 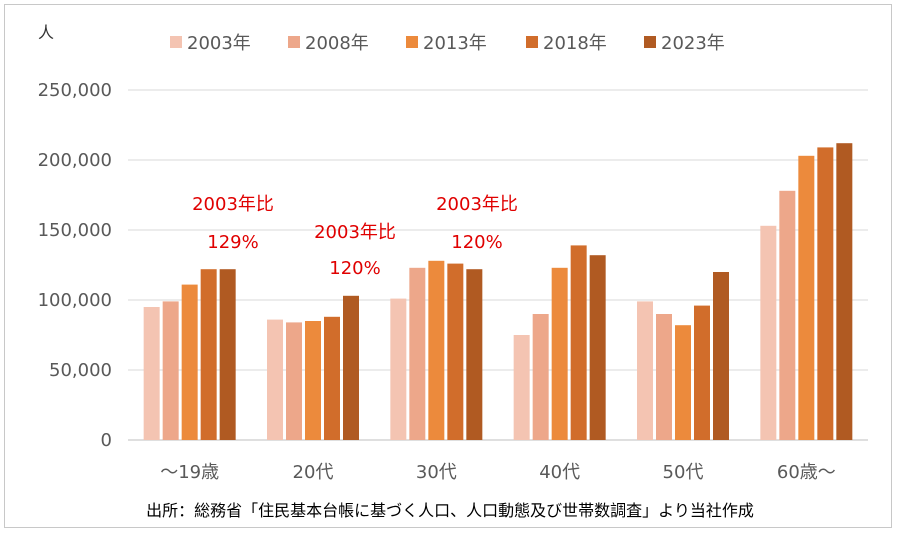 What do you see at coordinates (75, 265) in the screenshot?
I see `y-axis-ticks: 0 50,000 100,000 150,000 200,000 250,000` at bounding box center [75, 265].